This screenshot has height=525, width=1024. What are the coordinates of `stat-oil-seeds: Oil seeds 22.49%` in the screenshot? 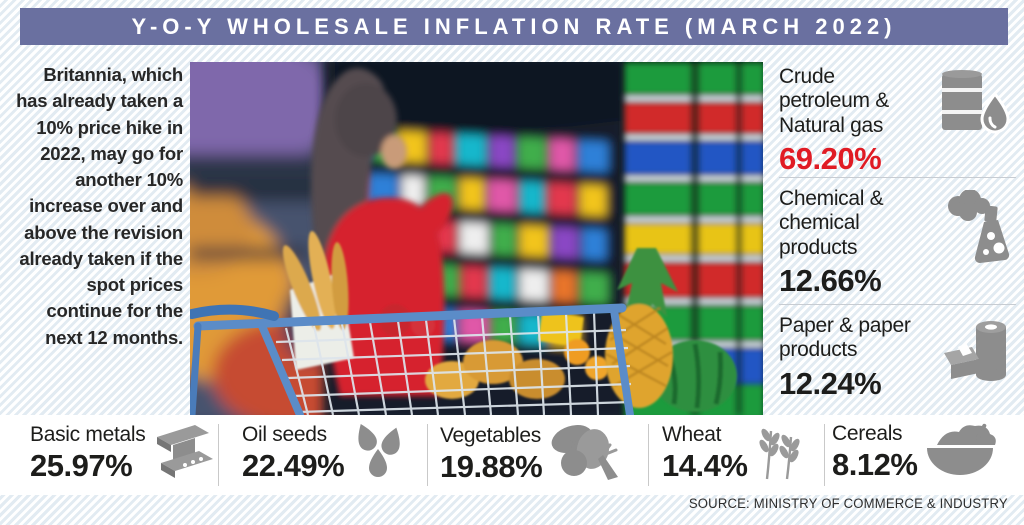 It's located at (325, 453).